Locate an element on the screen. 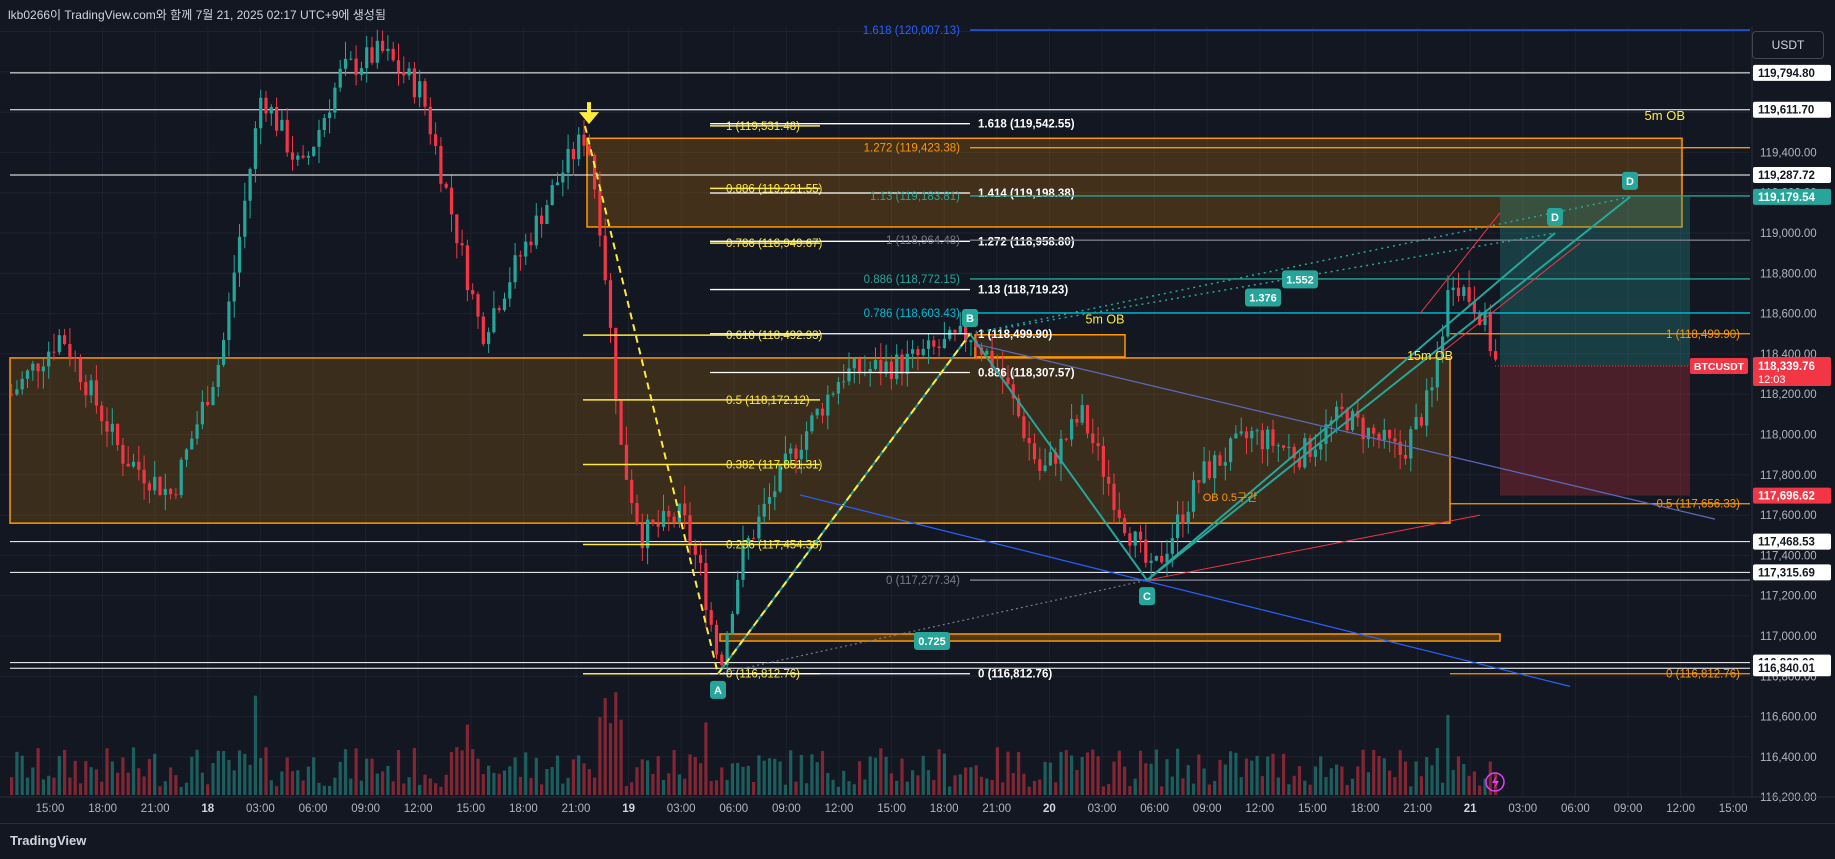 The image size is (1835, 859). ratio-badge is located at coordinates (932, 641).